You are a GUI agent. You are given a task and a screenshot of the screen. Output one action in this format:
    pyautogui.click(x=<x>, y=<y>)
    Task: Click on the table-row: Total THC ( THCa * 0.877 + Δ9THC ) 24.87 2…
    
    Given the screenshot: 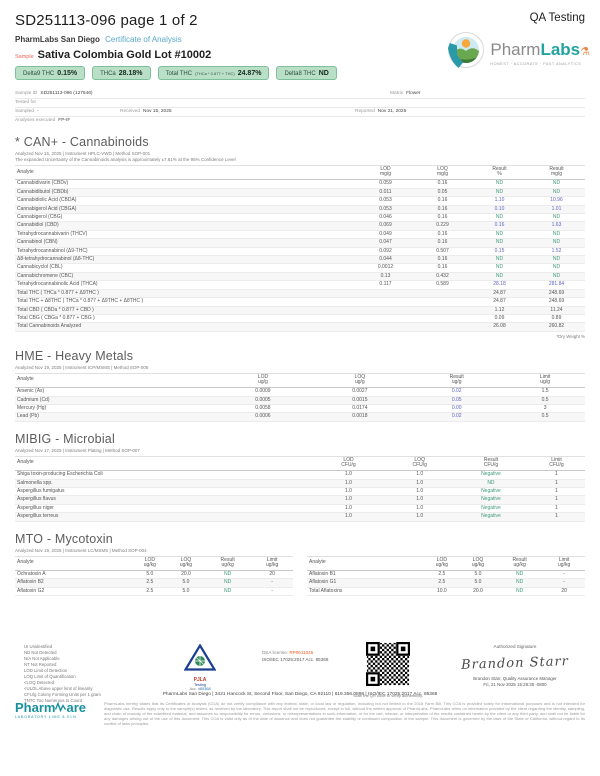 What is the action you would take?
    pyautogui.click(x=300, y=293)
    